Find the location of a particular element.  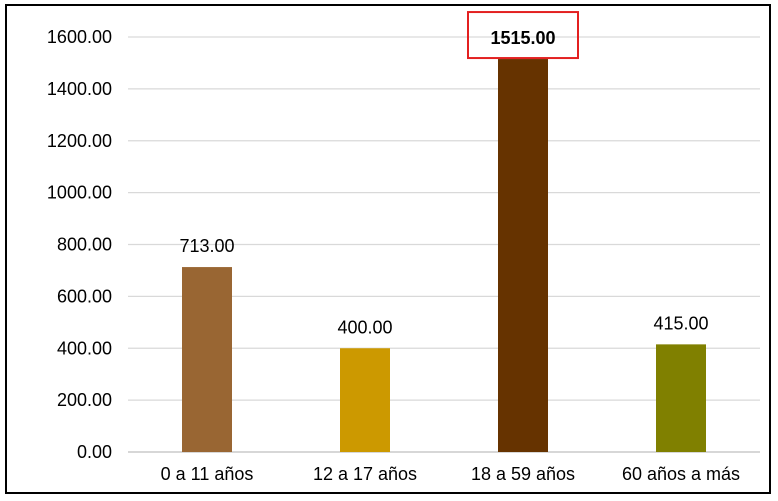

y-tick-label: 200.00 is located at coordinates (84, 400).